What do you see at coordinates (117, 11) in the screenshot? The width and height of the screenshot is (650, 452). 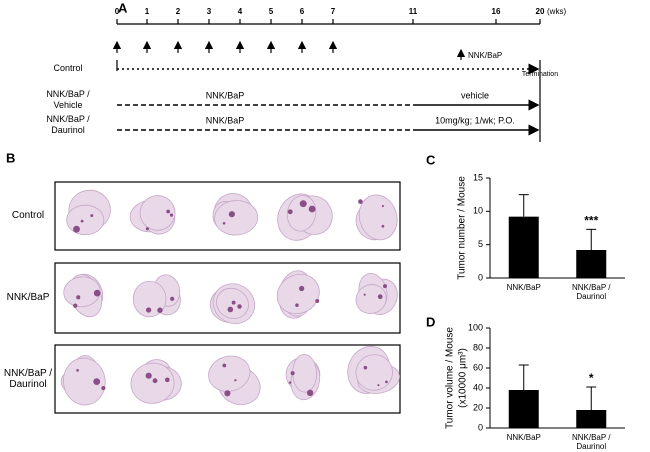 I see `week-label: 0` at bounding box center [117, 11].